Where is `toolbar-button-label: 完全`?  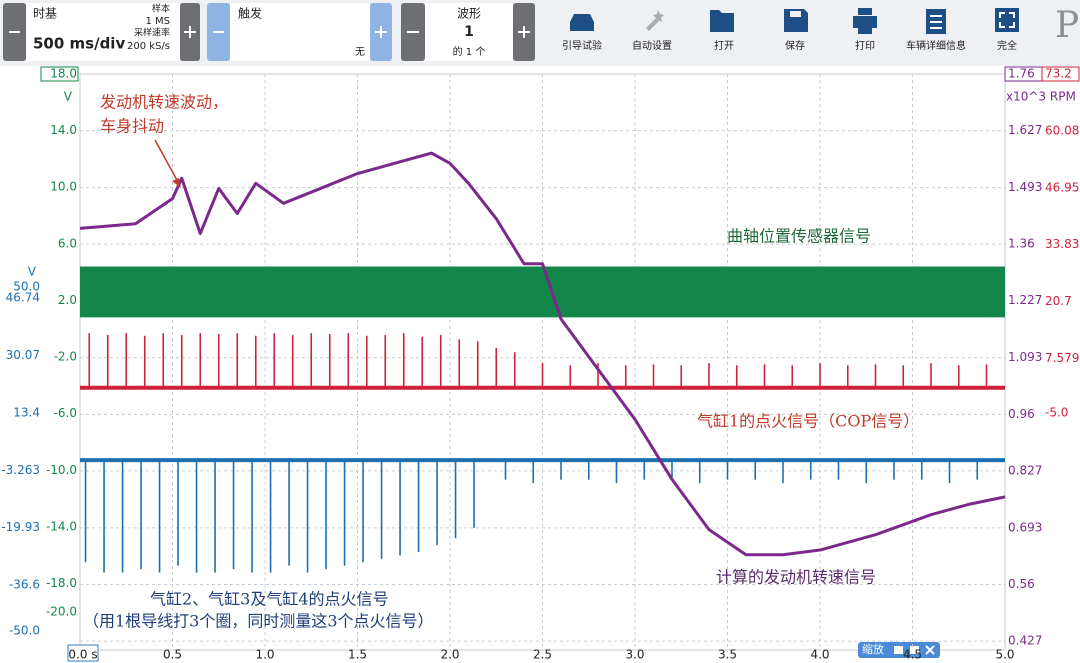
toolbar-button-label: 完全 is located at coordinates (1007, 45).